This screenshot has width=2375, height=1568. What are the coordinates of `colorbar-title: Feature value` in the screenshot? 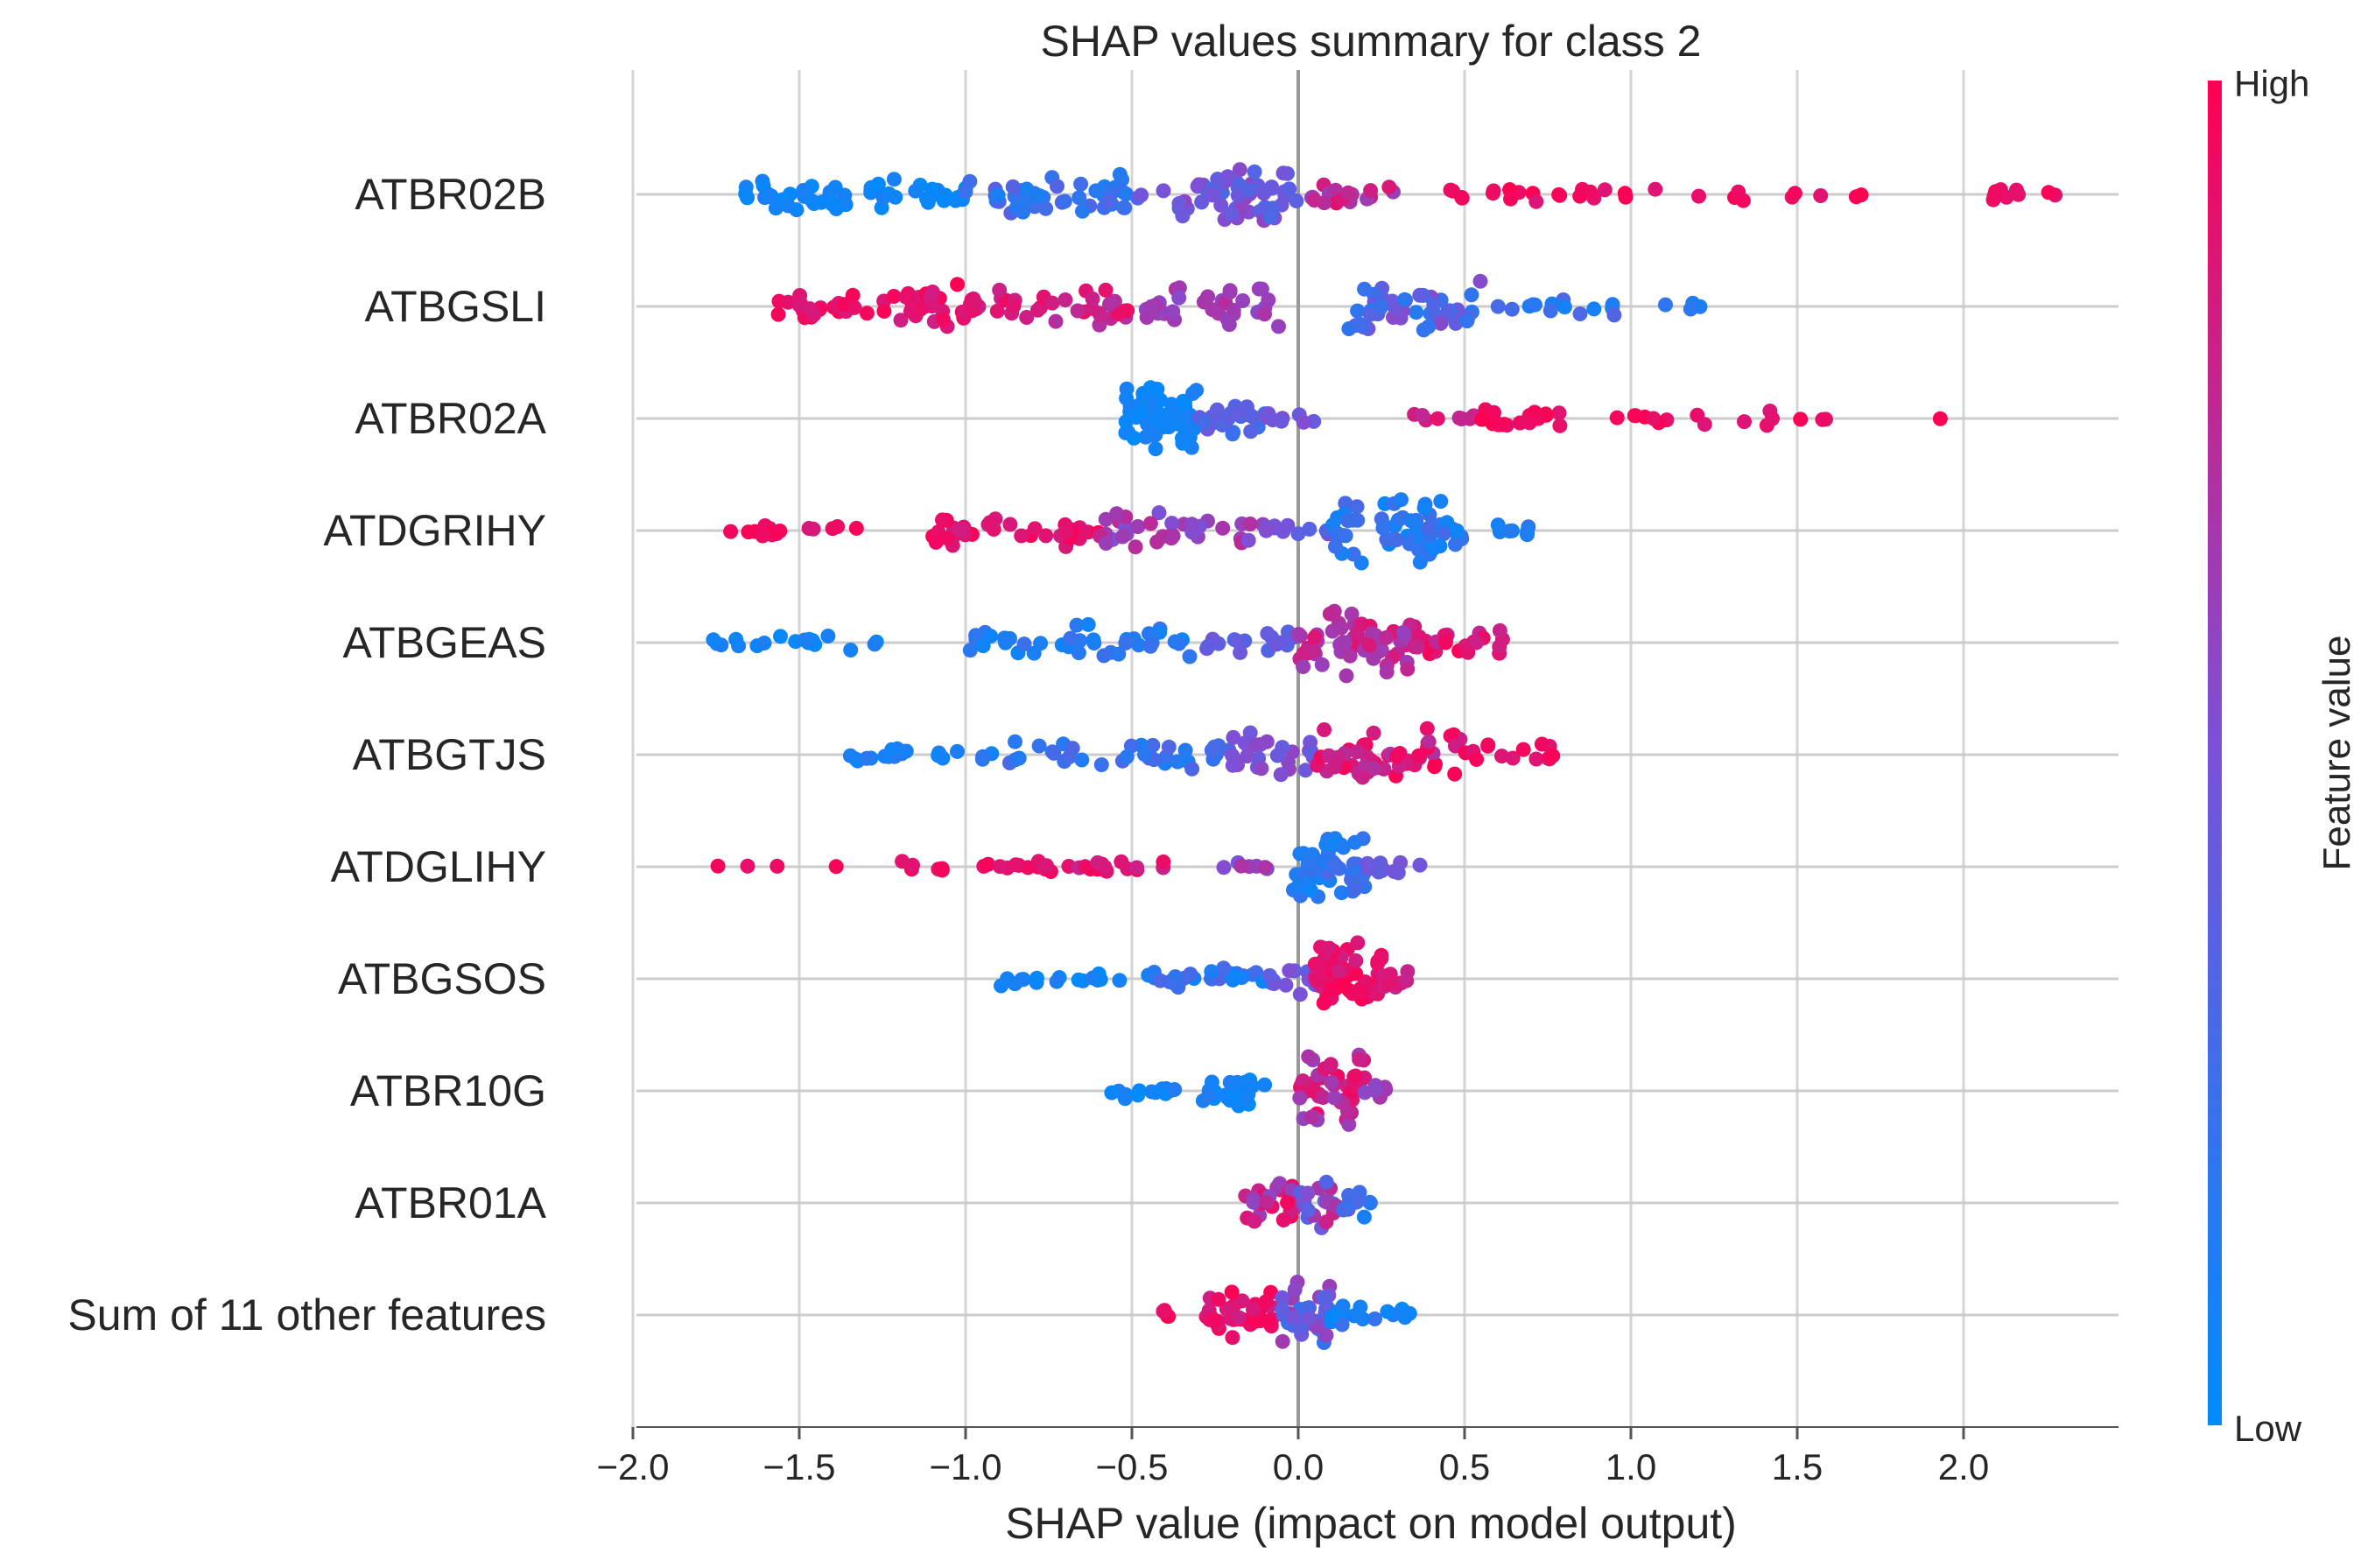 It's located at (2336, 753).